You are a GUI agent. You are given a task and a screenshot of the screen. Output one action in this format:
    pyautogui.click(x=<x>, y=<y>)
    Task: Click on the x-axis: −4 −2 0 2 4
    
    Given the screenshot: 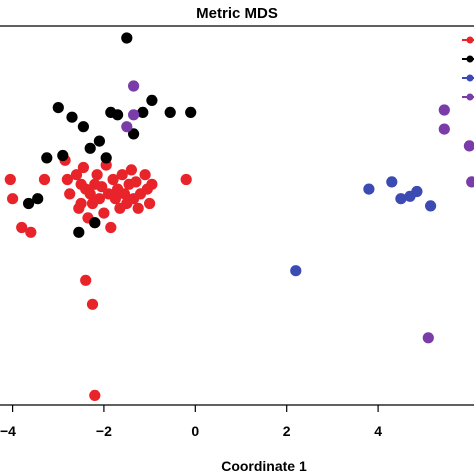 What is the action you would take?
    pyautogui.click(x=191, y=422)
    